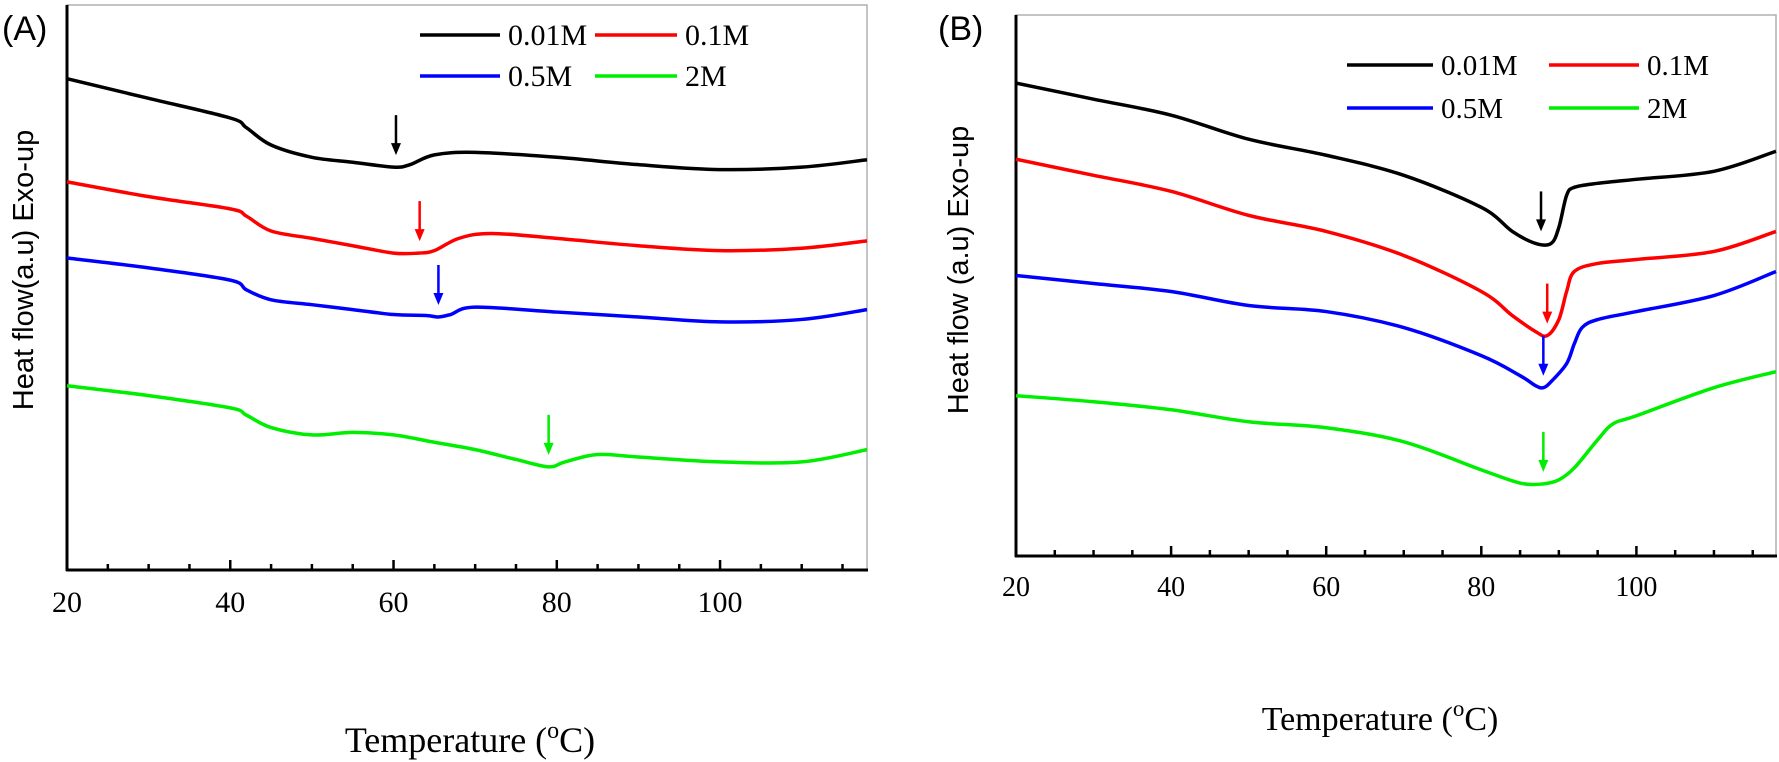 The image size is (1779, 762). I want to click on panel-a-xlabel: Temperature (oC), so click(470, 739).